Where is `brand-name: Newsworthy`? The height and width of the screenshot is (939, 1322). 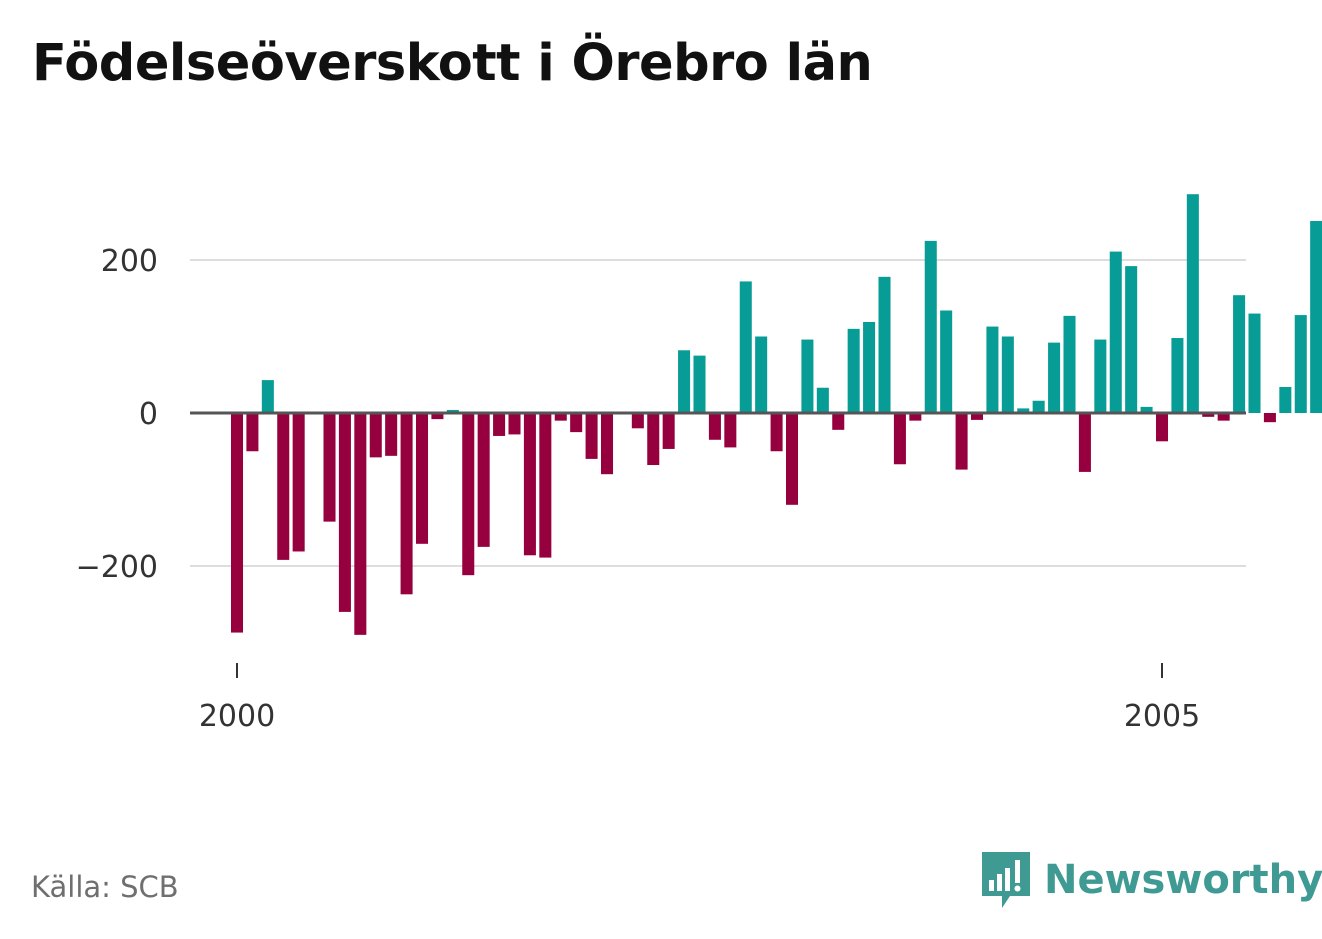
brand-name: Newsworthy is located at coordinates (1183, 880).